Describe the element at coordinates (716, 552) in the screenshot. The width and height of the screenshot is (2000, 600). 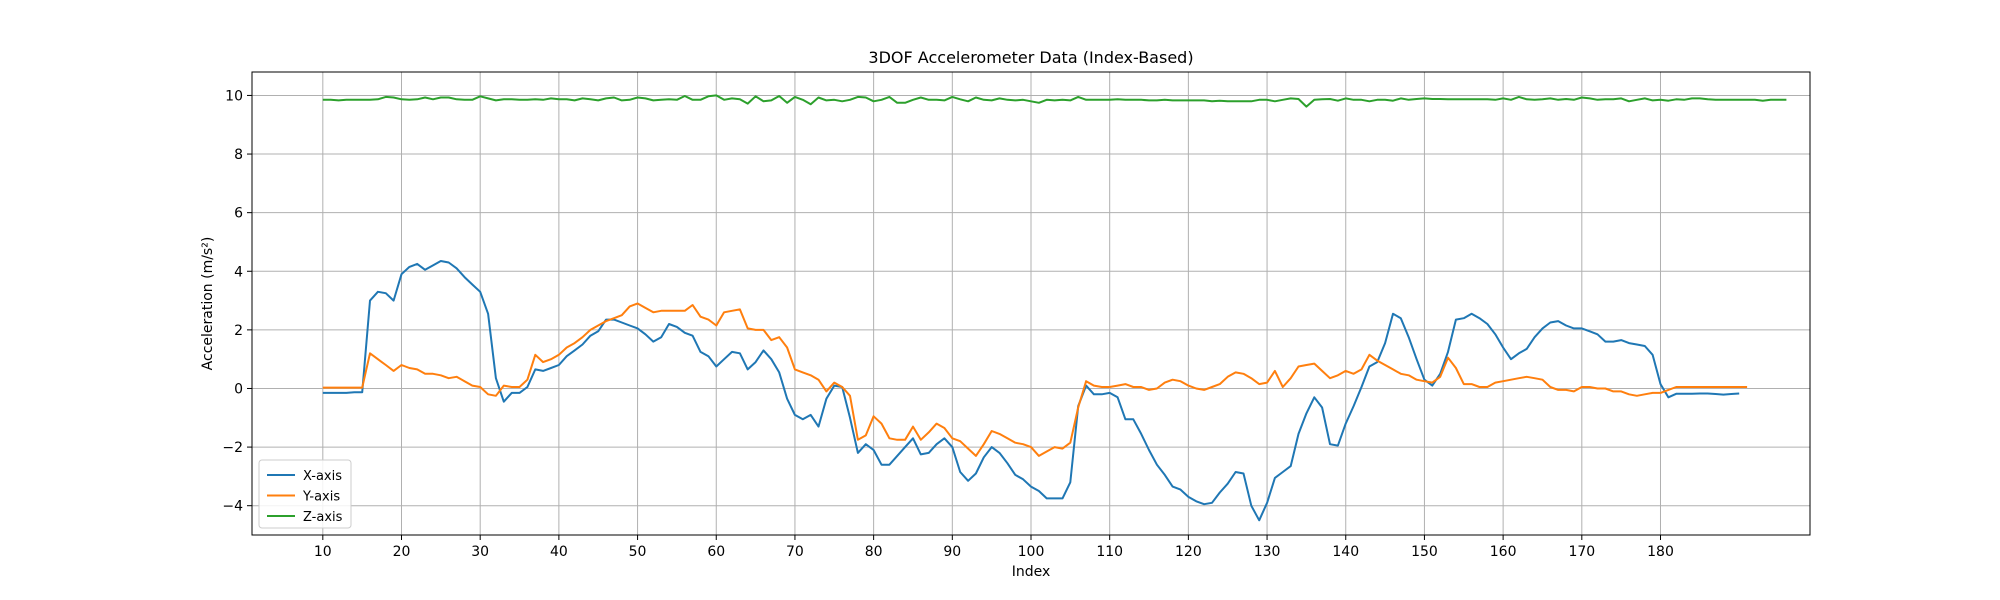
I see `x-tick-label: 60` at that location.